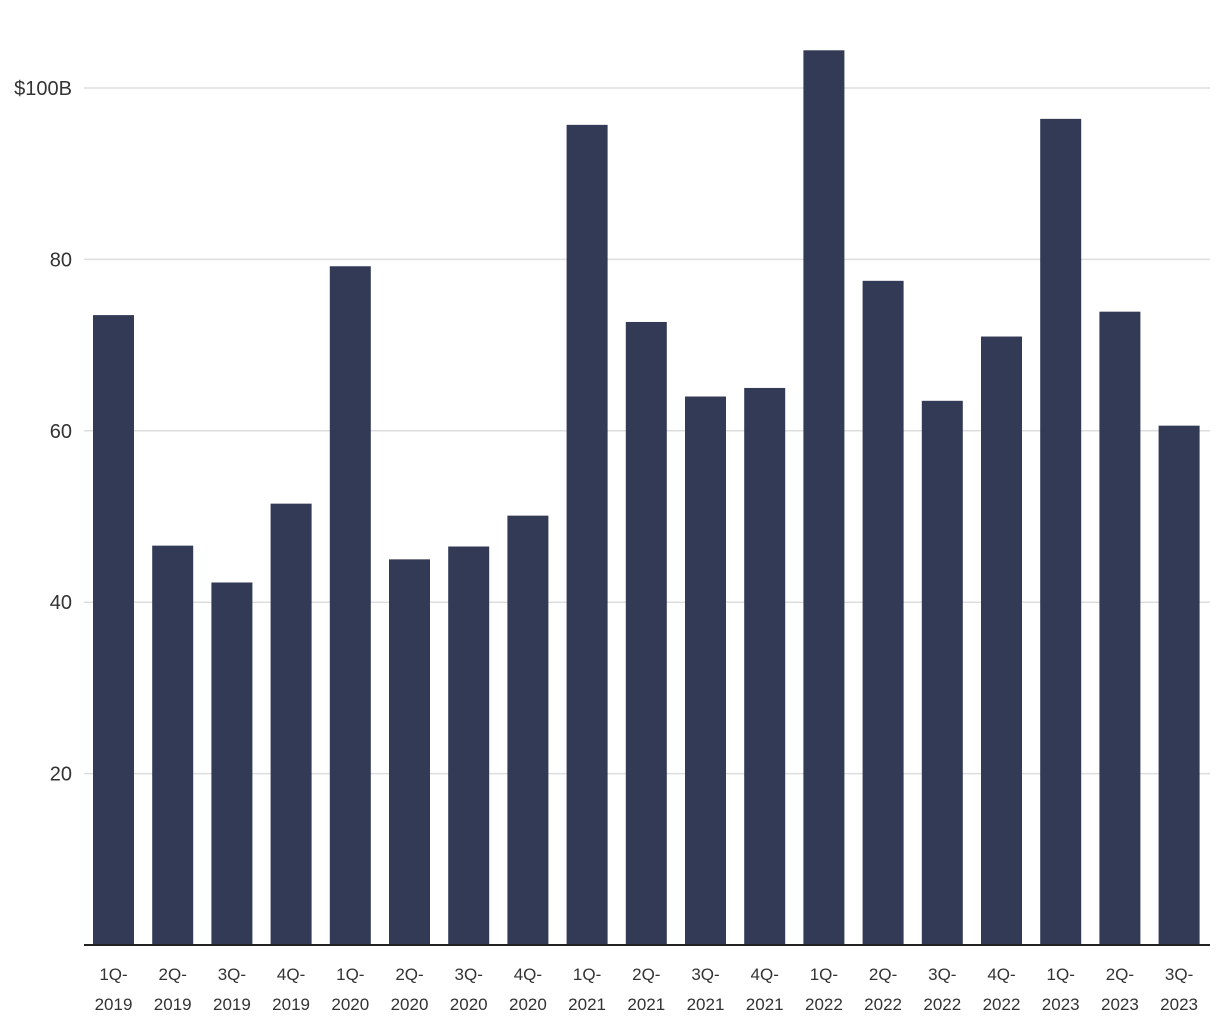 The width and height of the screenshot is (1220, 1020). What do you see at coordinates (43, 89) in the screenshot?
I see `y-tick-label: $100B` at bounding box center [43, 89].